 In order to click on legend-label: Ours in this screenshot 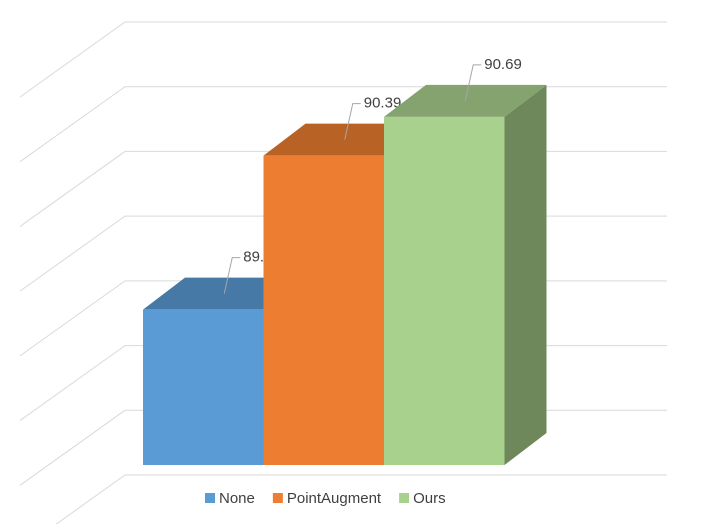, I will do `click(429, 498)`.